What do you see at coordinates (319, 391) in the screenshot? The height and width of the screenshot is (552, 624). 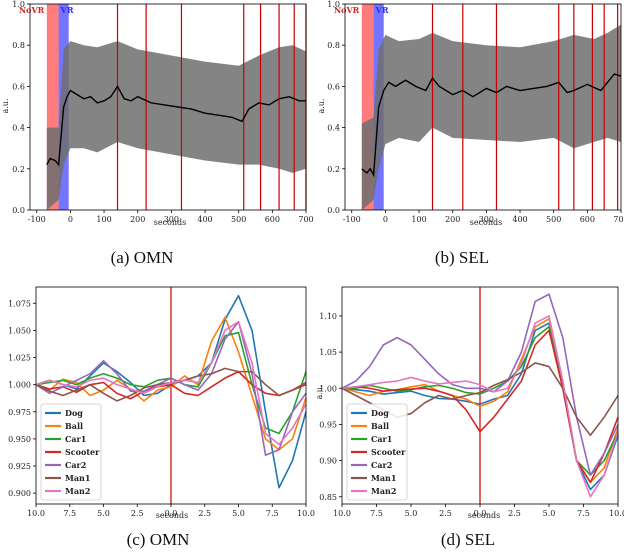 I see `ylabel-d: a.u.` at bounding box center [319, 391].